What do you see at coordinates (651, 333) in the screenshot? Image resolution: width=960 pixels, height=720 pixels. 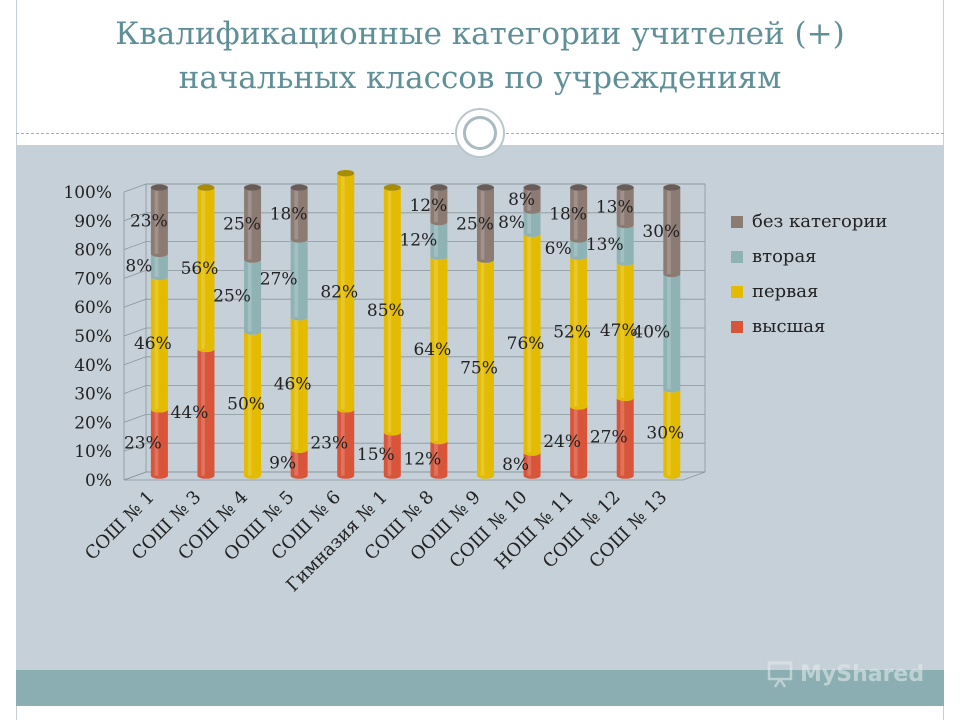 I see `data-label: 40%` at bounding box center [651, 333].